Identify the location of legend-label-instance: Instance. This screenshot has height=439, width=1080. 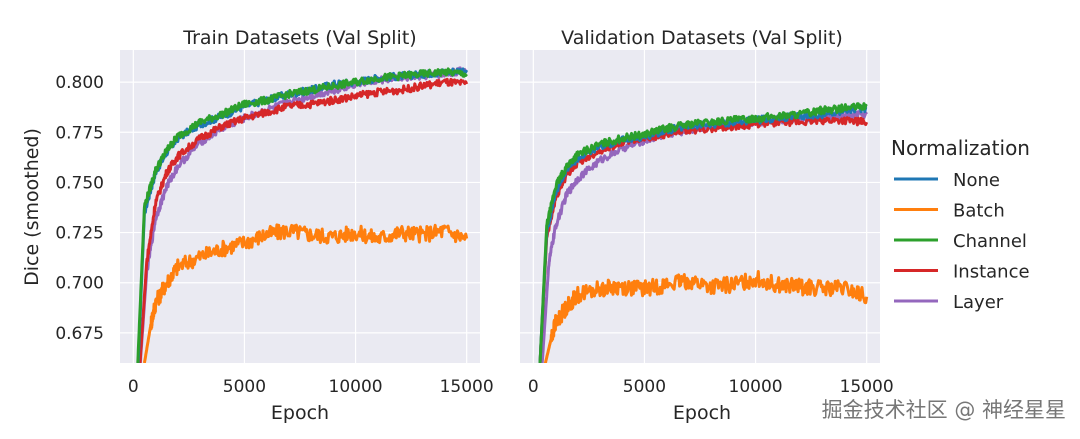
(991, 272).